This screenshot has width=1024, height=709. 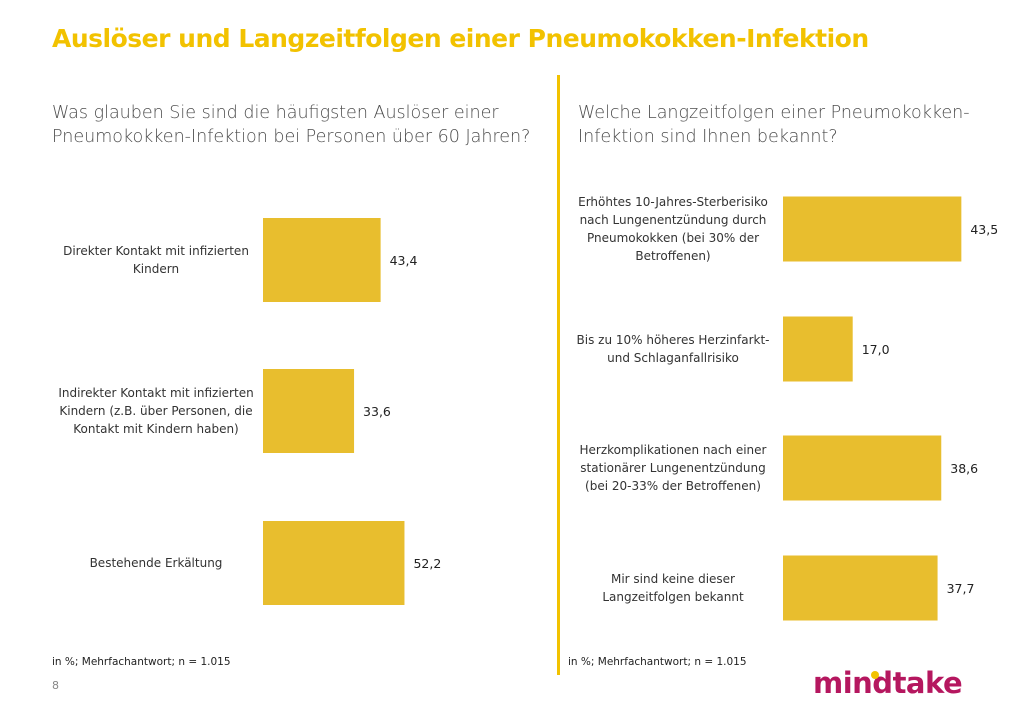 What do you see at coordinates (657, 662) in the screenshot?
I see `chart-right-footnote: in %; Mehrfachantwort; n = 1.015` at bounding box center [657, 662].